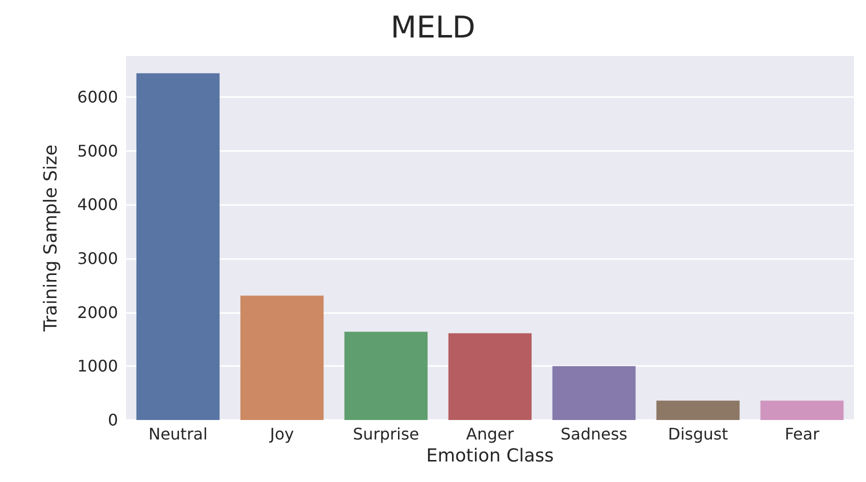 This screenshot has height=482, width=866. Describe the element at coordinates (113, 420) in the screenshot. I see `y-tick-label: 0` at that location.